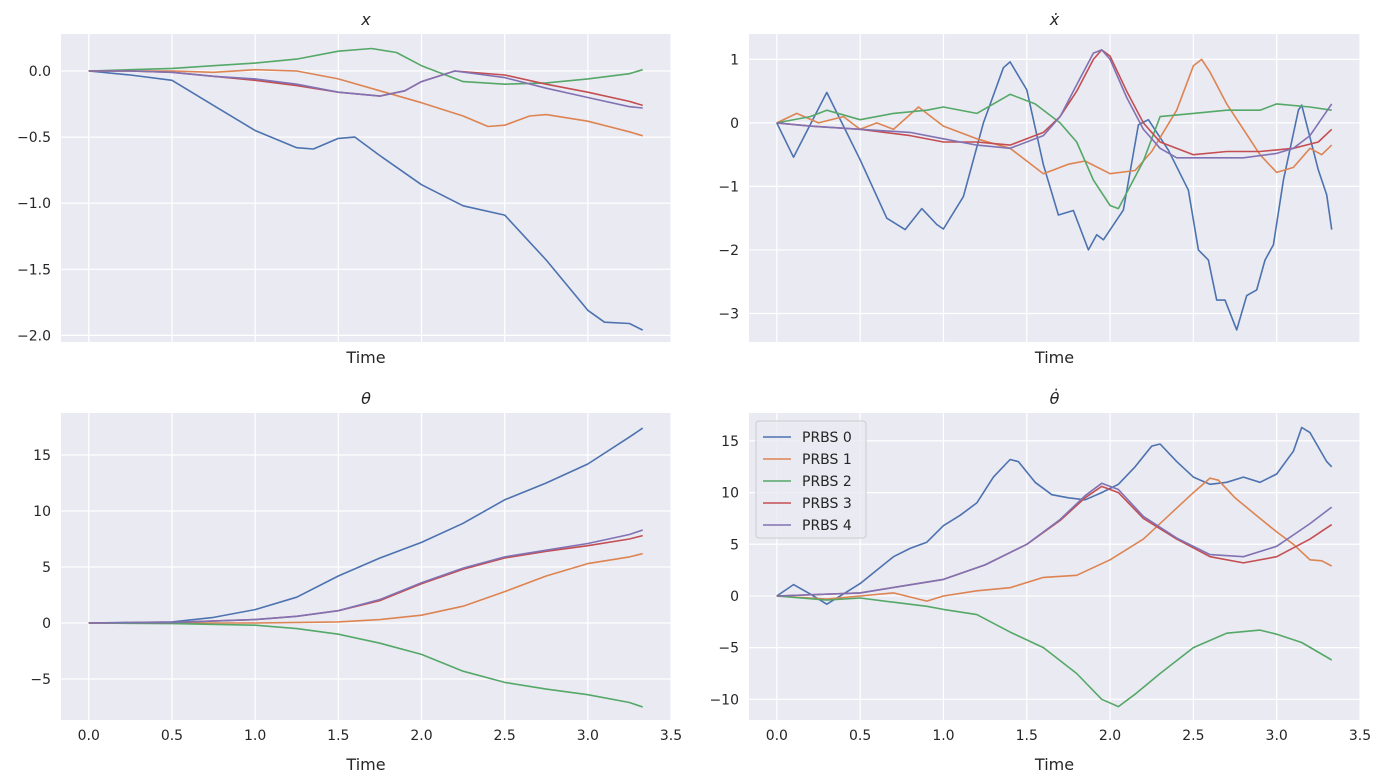 The height and width of the screenshot is (784, 1383). Describe the element at coordinates (34, 270) in the screenshot. I see `y-tick-label: −1.5` at that location.